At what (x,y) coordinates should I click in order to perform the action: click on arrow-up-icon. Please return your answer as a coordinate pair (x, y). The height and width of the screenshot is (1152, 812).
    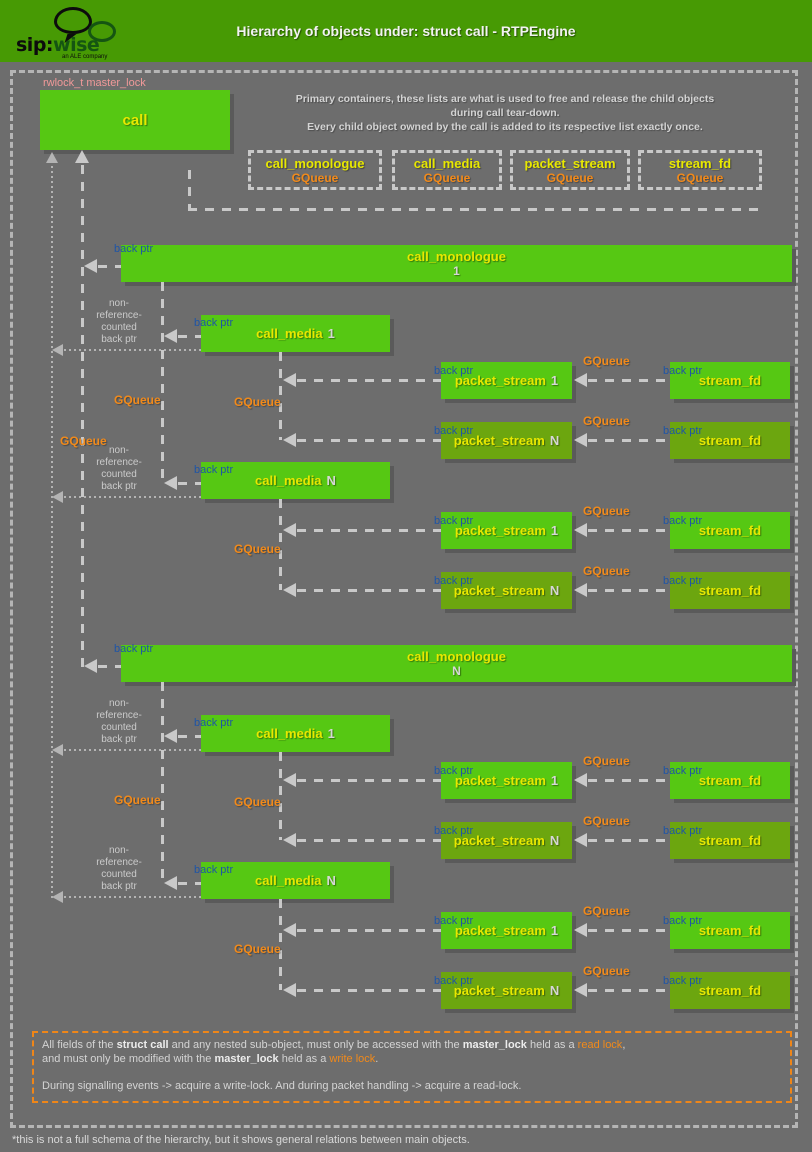
    Looking at the image, I should click on (82, 156).